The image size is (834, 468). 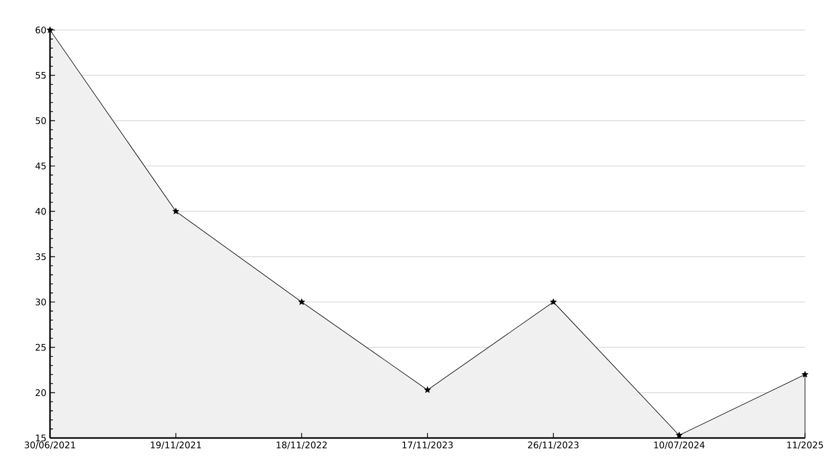 What do you see at coordinates (41, 302) in the screenshot?
I see `y-tick-label: 30` at bounding box center [41, 302].